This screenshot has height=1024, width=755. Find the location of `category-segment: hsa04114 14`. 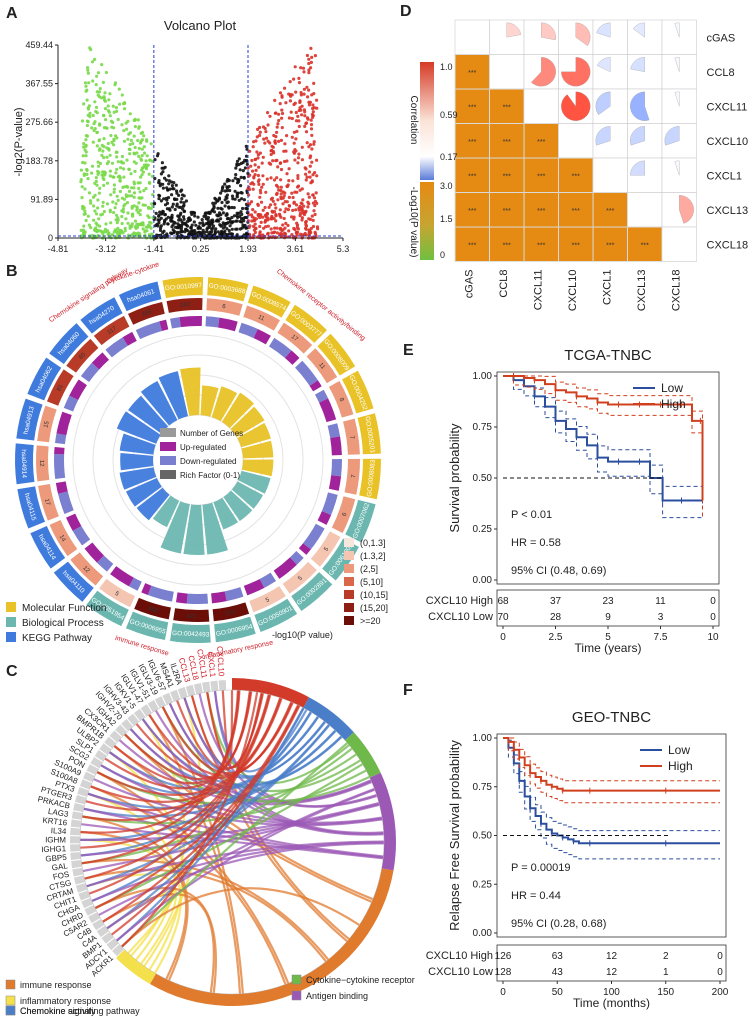

category-segment: hsa04114 14 is located at coordinates (96, 523).